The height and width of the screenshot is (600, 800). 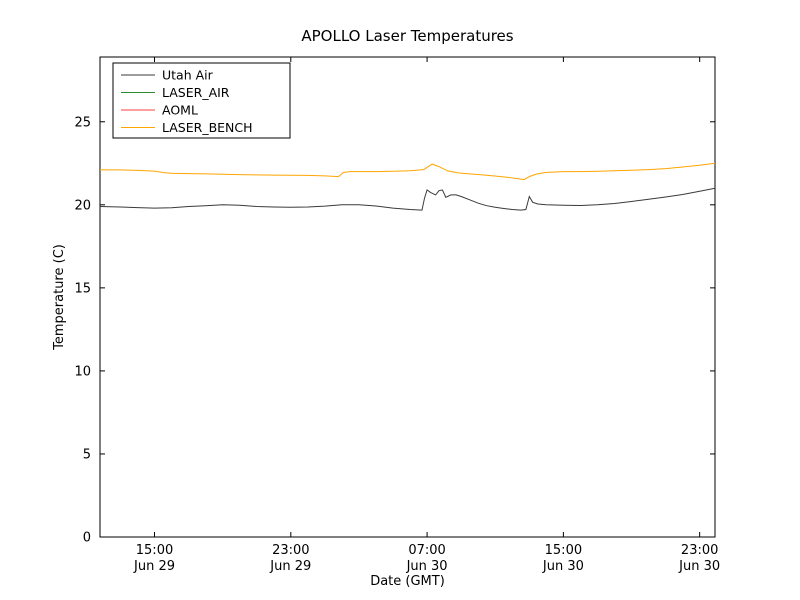 What do you see at coordinates (426, 550) in the screenshot?
I see `x-tick-label-time: 07:00` at bounding box center [426, 550].